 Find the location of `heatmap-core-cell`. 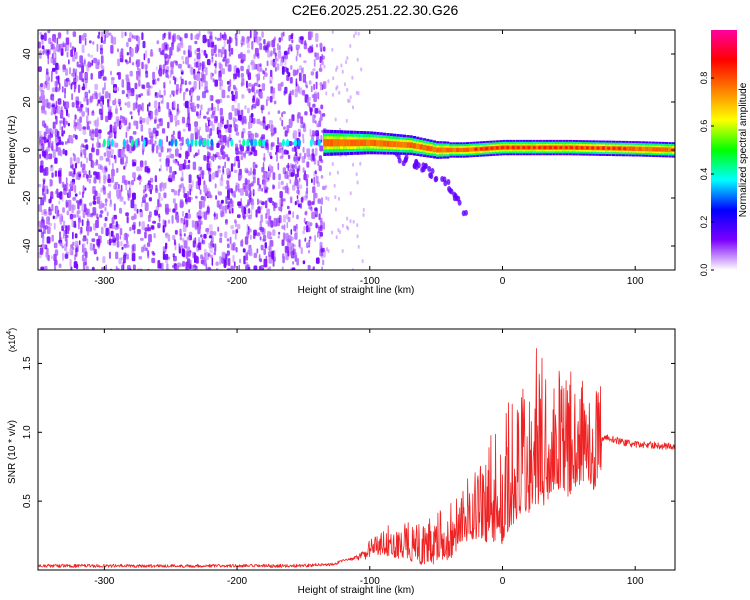

heatmap-core-cell is located at coordinates (561, 148).